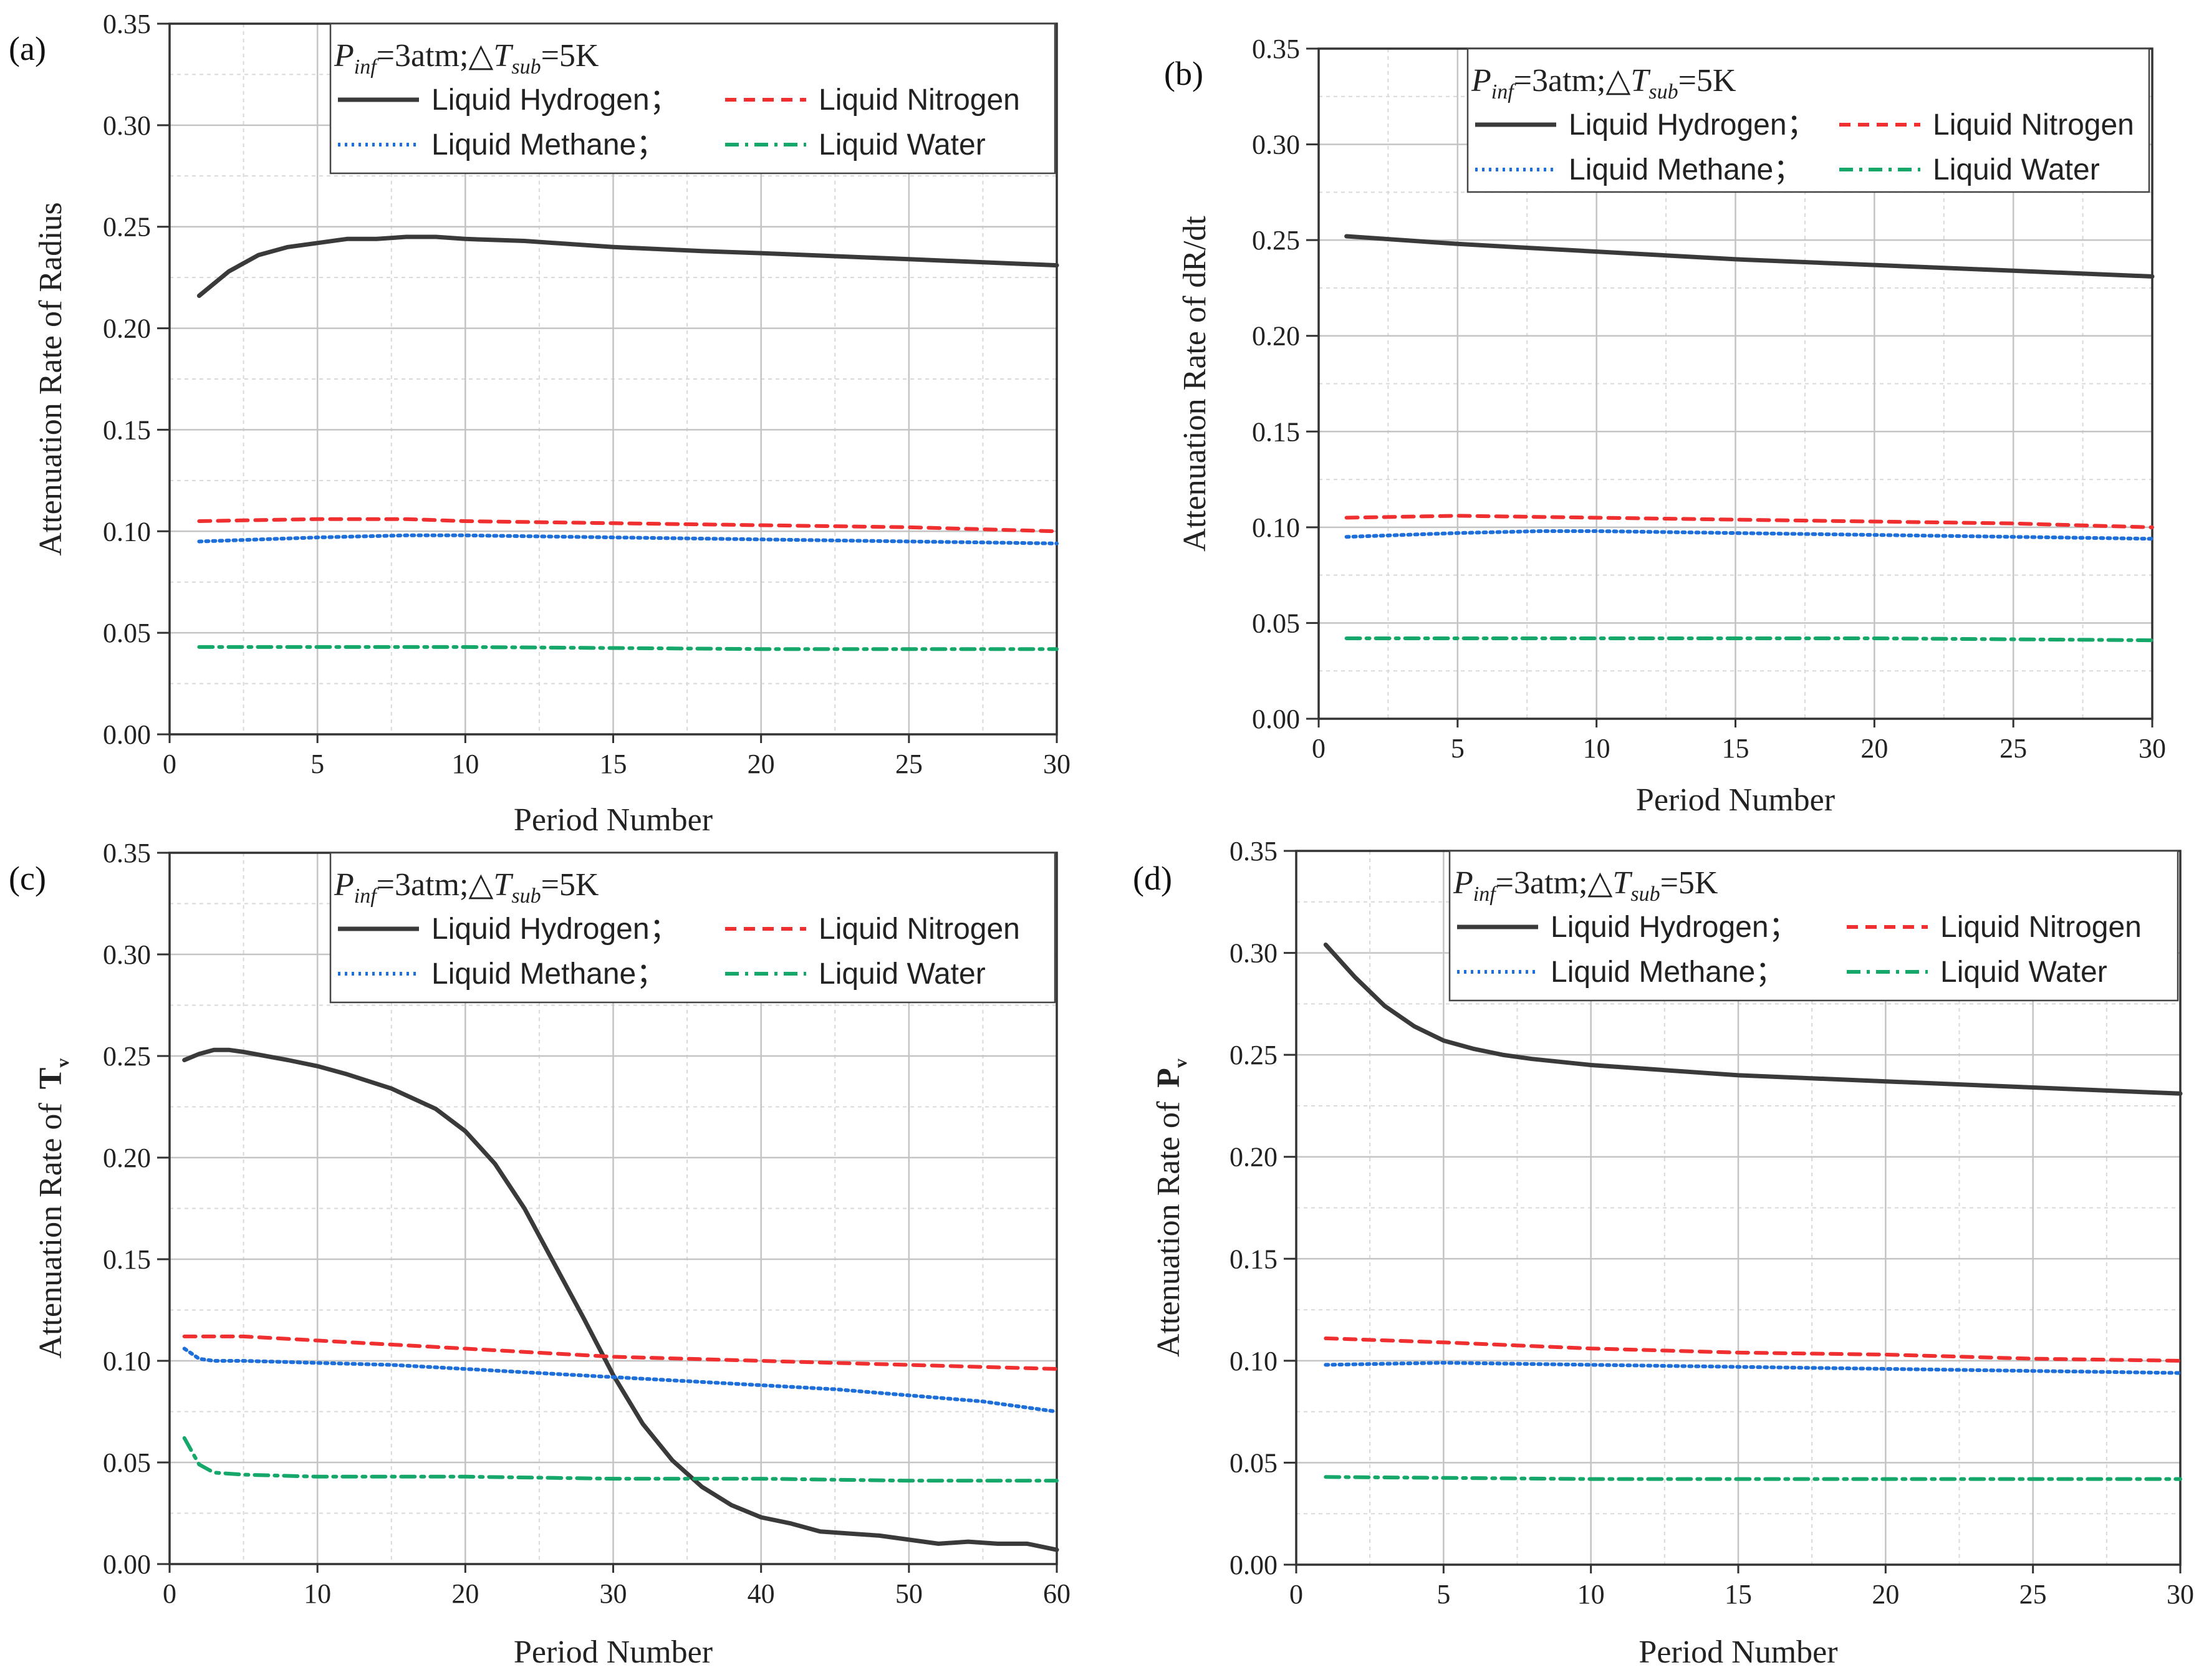 The image size is (2204, 1680). Describe the element at coordinates (62, 1063) in the screenshot. I see `y-axis-symbol-subscript: v` at that location.